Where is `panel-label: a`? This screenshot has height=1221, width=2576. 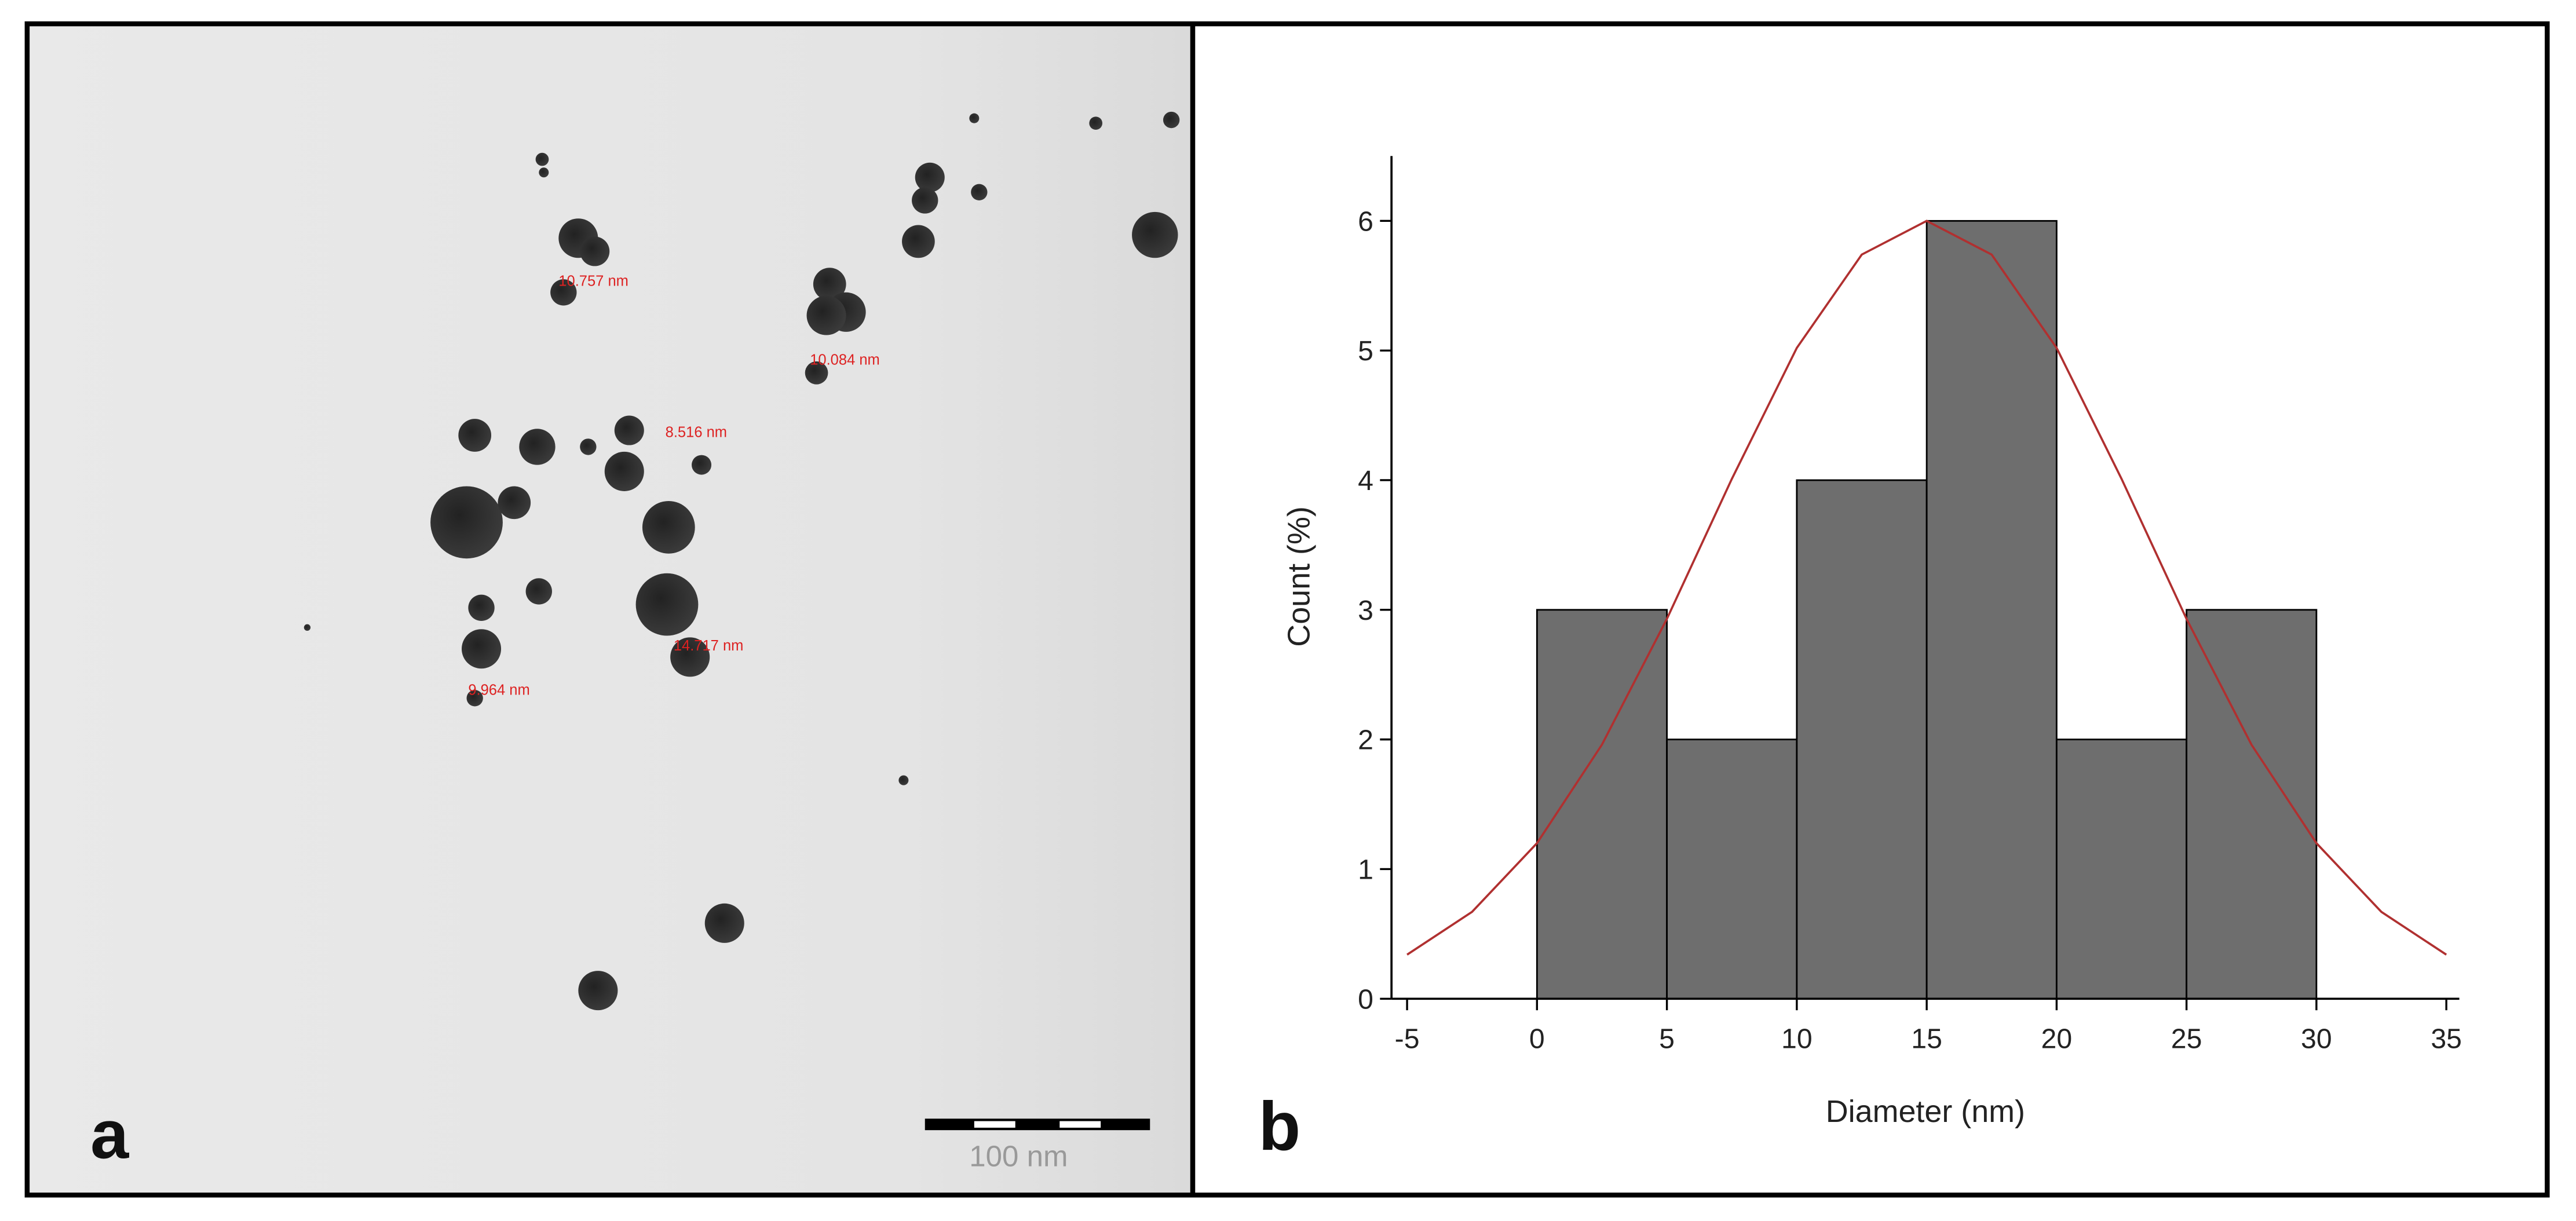 panel-label: a is located at coordinates (109, 1134).